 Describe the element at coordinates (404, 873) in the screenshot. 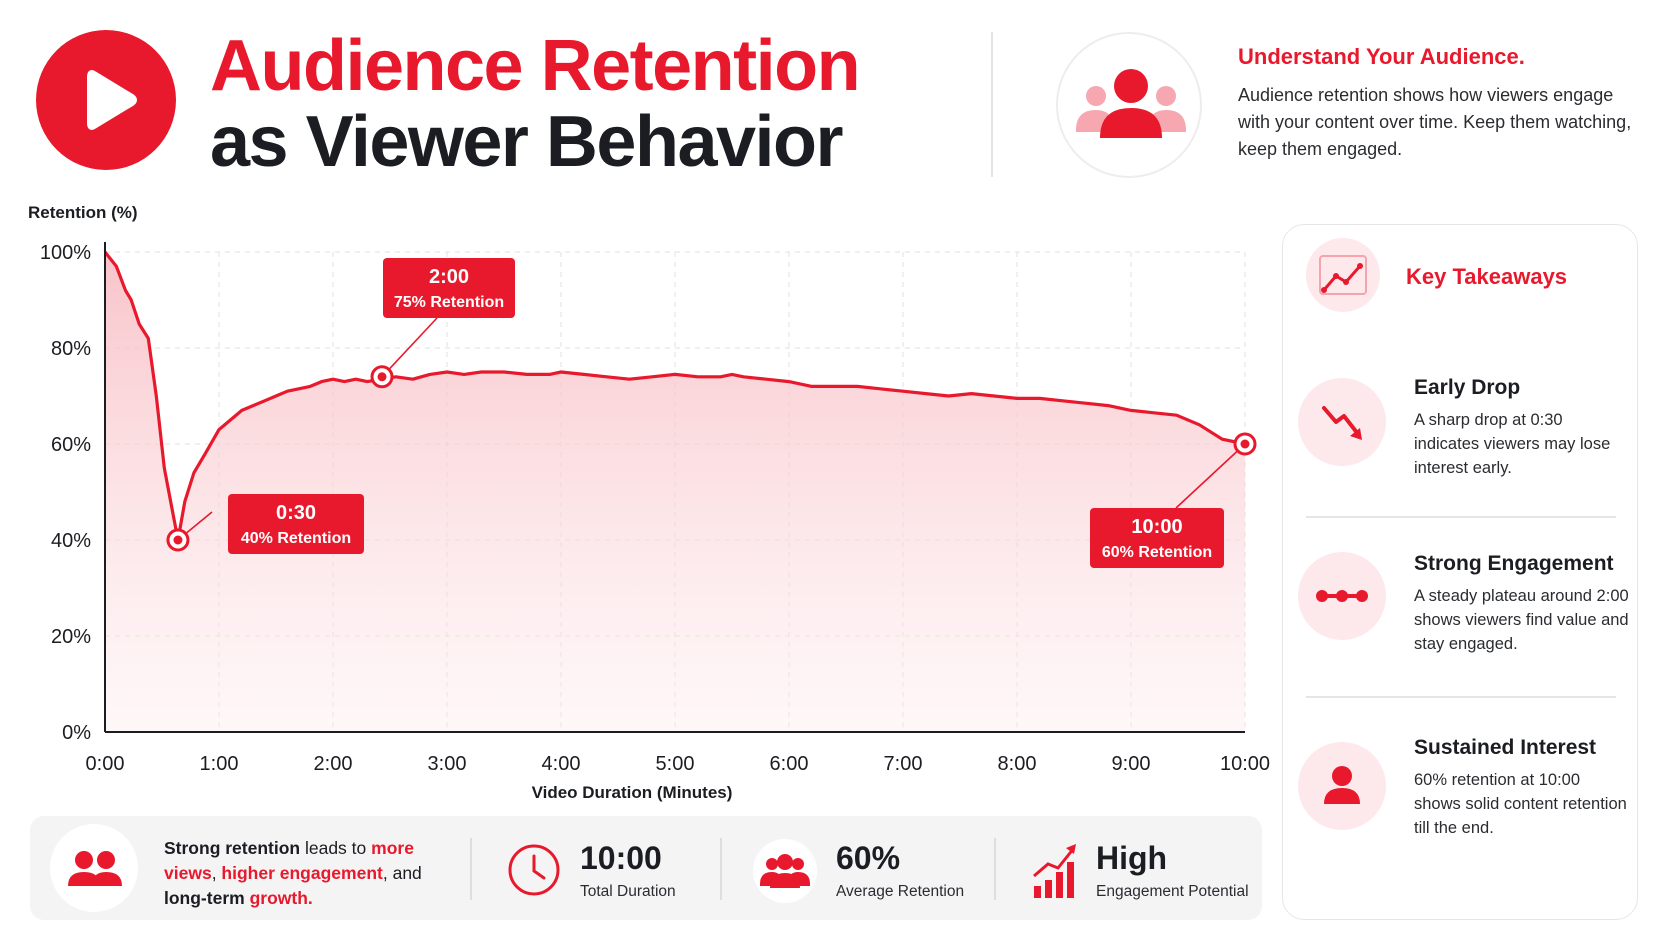

I see `msg-text: and` at that location.